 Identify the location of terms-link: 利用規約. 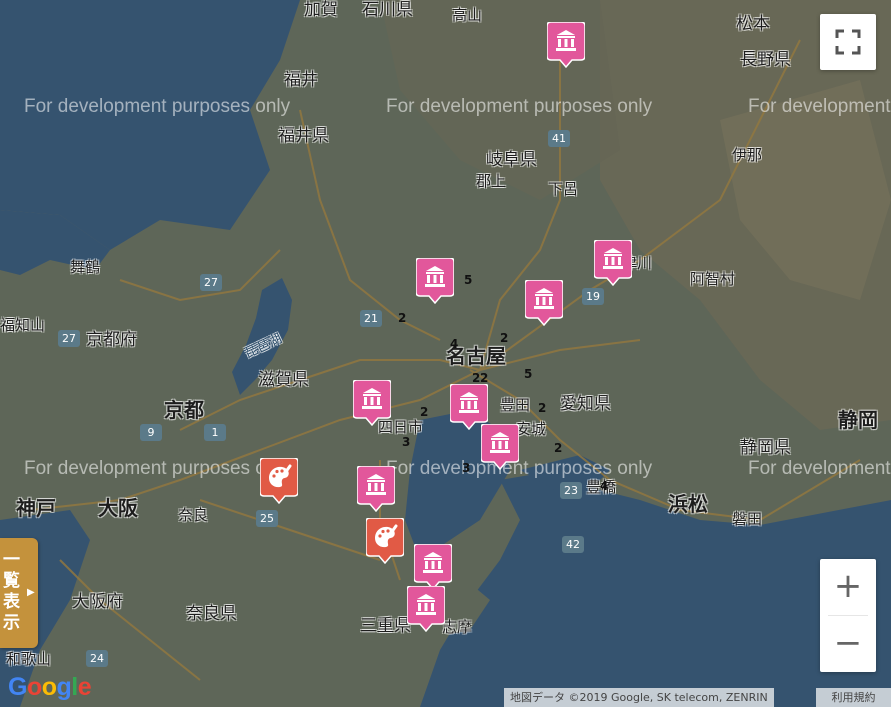
(853, 697).